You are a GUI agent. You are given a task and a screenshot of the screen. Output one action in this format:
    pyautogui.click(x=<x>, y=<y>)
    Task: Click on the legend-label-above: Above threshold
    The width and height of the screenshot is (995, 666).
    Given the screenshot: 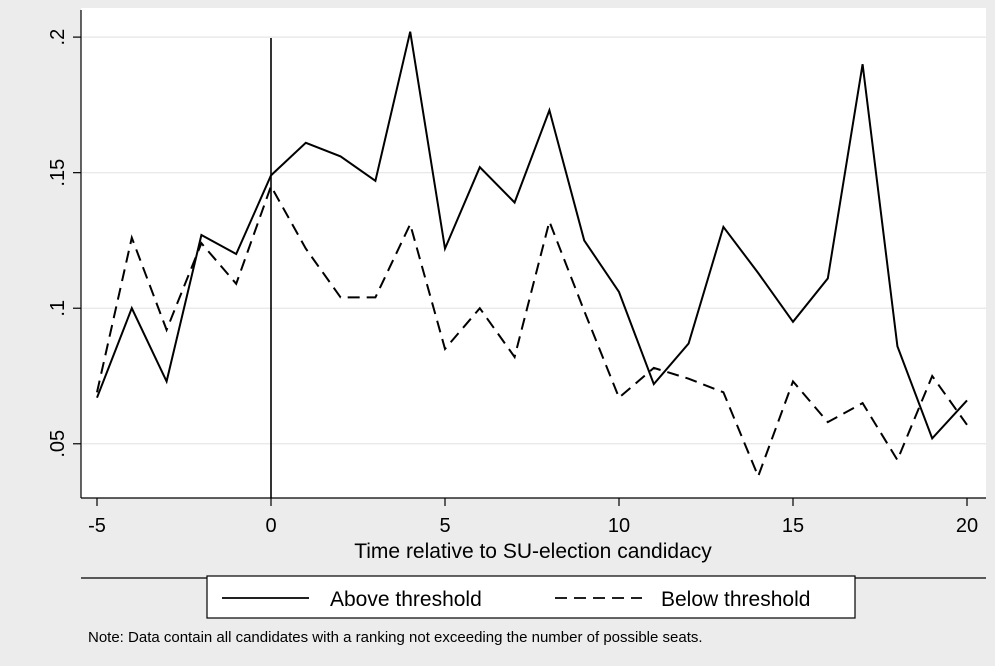 What is the action you would take?
    pyautogui.click(x=406, y=599)
    